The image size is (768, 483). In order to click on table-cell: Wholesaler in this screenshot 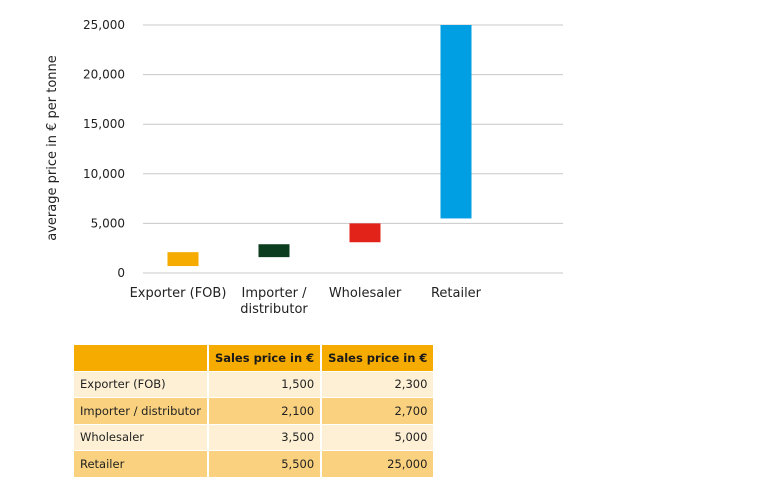, I will do `click(141, 437)`.